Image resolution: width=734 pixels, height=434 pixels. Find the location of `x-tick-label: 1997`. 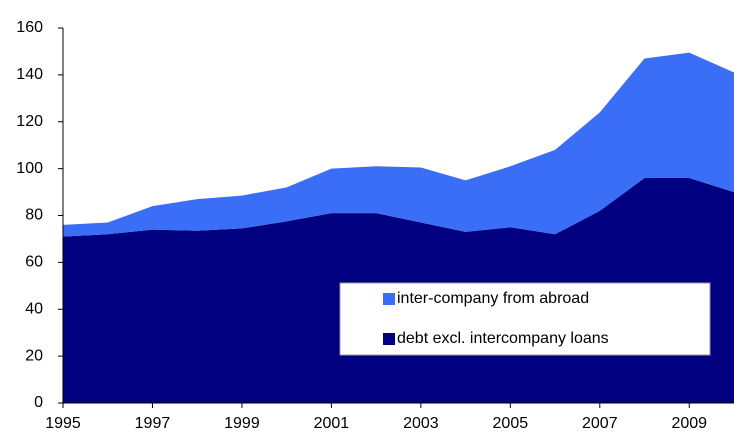

x-tick-label: 1997 is located at coordinates (153, 423).